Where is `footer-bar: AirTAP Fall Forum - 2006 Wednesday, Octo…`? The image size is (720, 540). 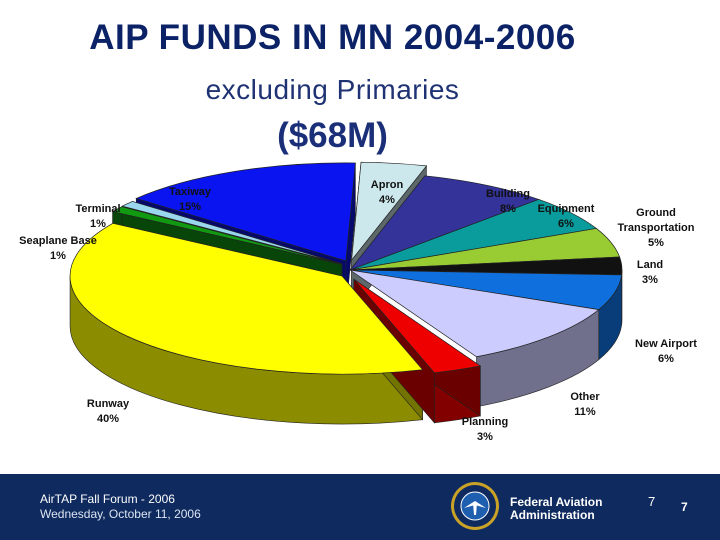 footer-bar: AirTAP Fall Forum - 2006 Wednesday, Octo… is located at coordinates (360, 507).